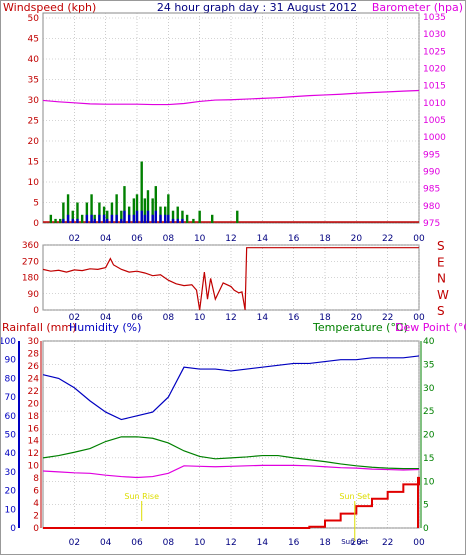 This screenshot has width=466, height=556. Describe the element at coordinates (434, 104) in the screenshot. I see `baro-y-tick-label: 1010` at that location.